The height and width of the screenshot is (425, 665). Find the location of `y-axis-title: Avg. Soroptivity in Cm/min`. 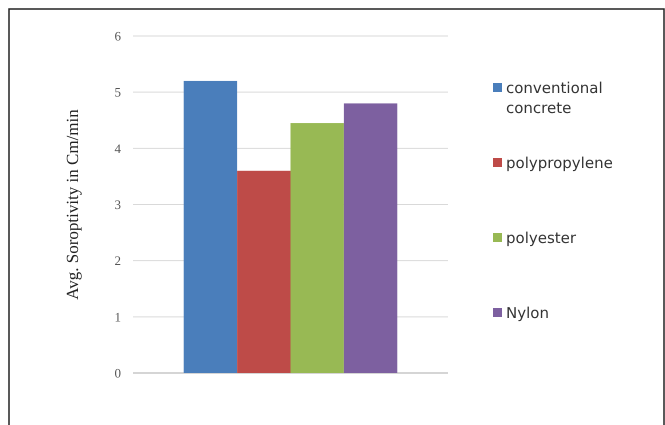

y-axis-title: Avg. Soroptivity in Cm/min is located at coordinates (72, 204).